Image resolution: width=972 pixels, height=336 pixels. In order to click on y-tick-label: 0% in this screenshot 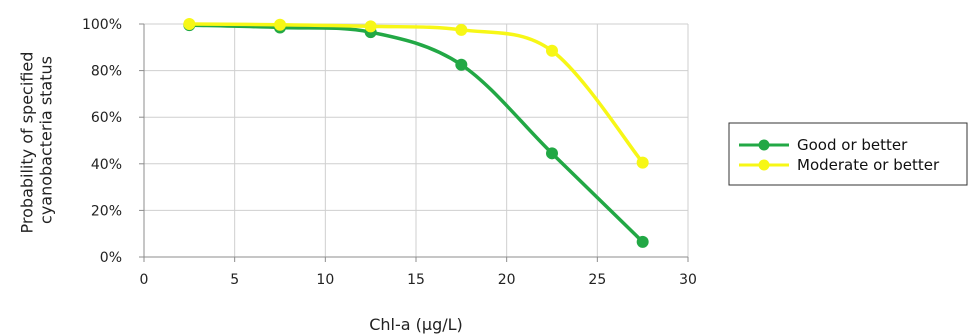, I will do `click(111, 258)`.